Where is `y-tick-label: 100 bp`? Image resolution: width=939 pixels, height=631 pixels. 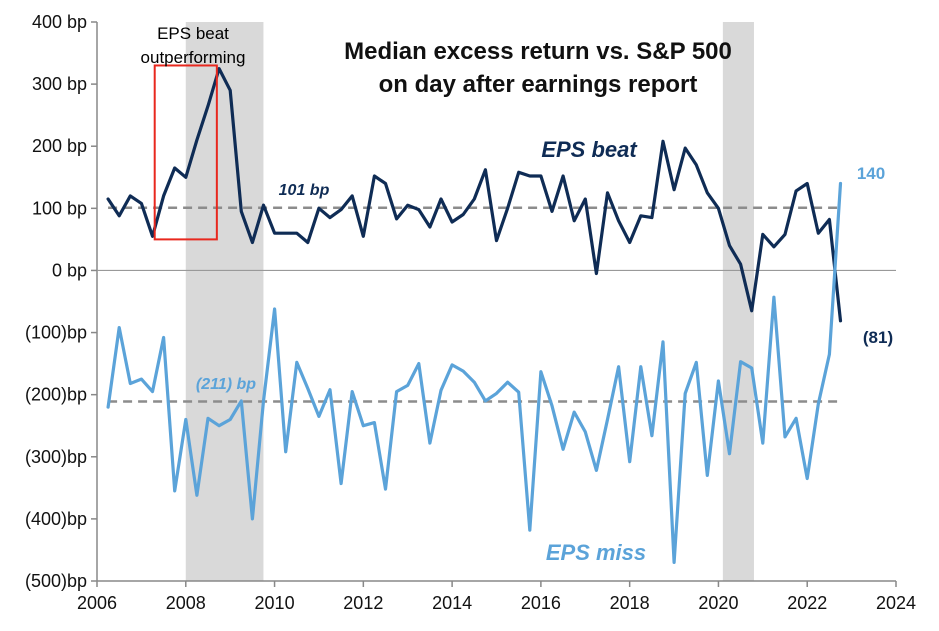
y-tick-label: 100 bp is located at coordinates (59, 208).